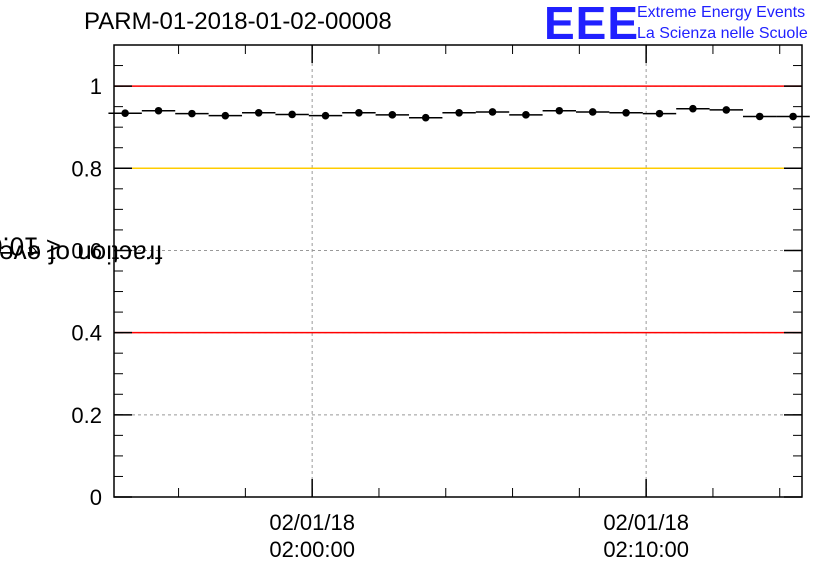 The image size is (836, 572). What do you see at coordinates (96, 86) in the screenshot?
I see `y-tick-label: 1` at bounding box center [96, 86].